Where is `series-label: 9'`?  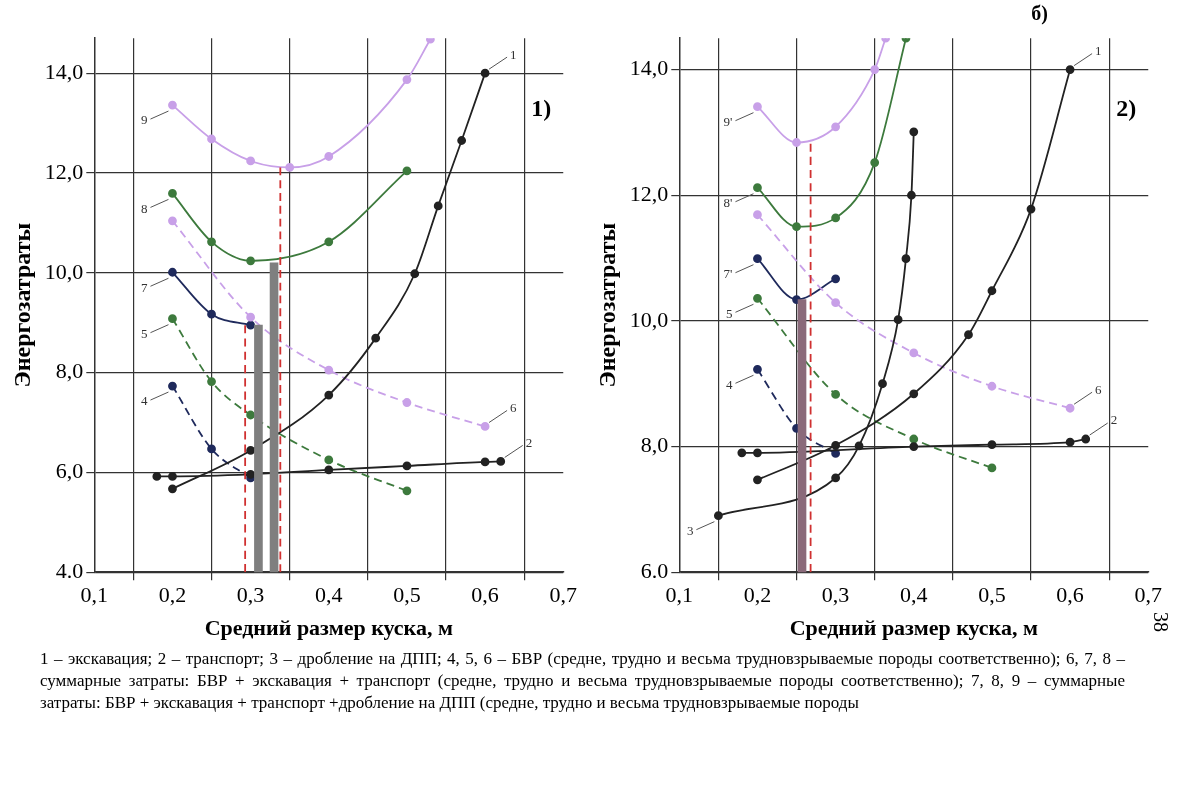 series-label: 9' is located at coordinates (728, 122).